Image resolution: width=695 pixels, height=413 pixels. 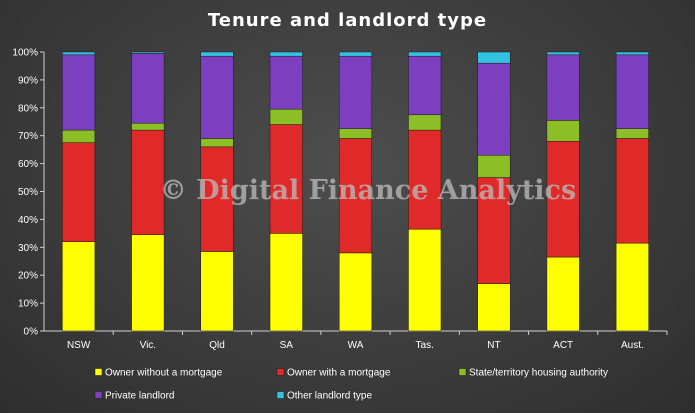 What do you see at coordinates (28, 164) in the screenshot?
I see `y-tick-label: 60%` at bounding box center [28, 164].